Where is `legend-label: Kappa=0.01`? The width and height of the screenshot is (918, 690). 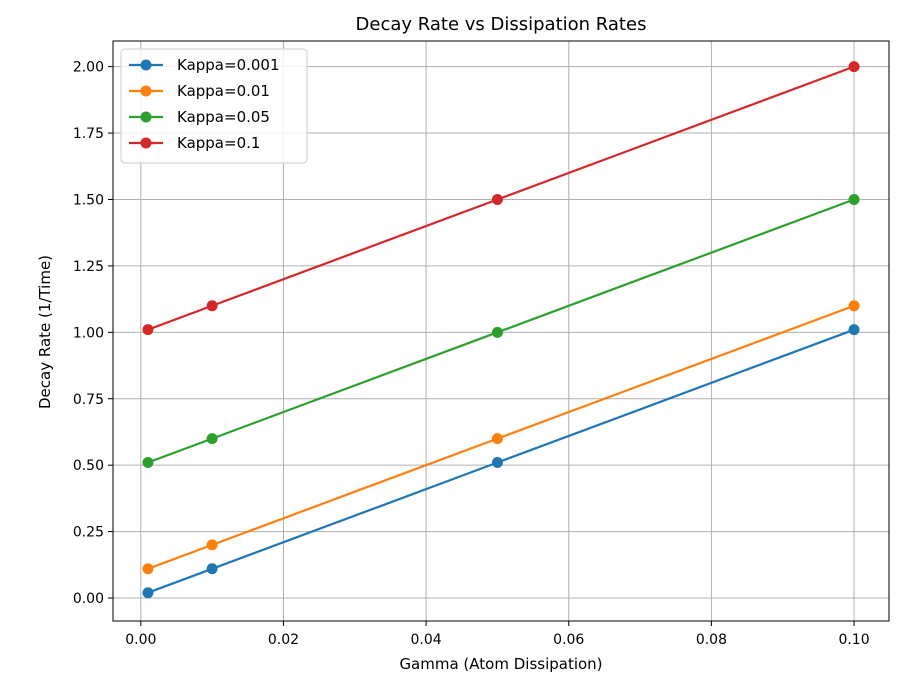 legend-label: Kappa=0.01 is located at coordinates (223, 91).